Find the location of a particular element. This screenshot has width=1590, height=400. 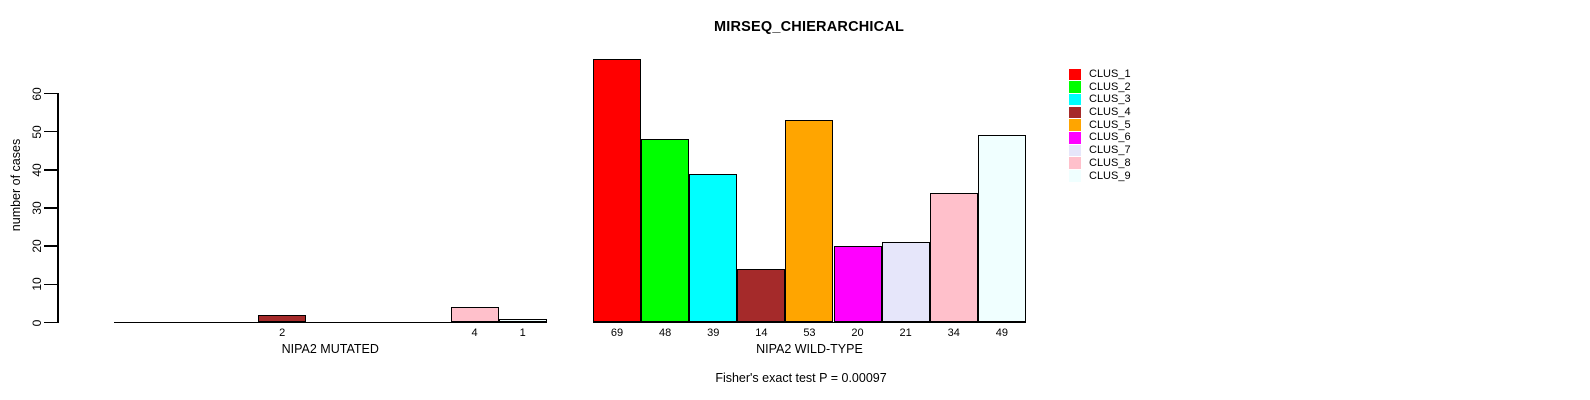

bar-value-label: 39 is located at coordinates (713, 333).